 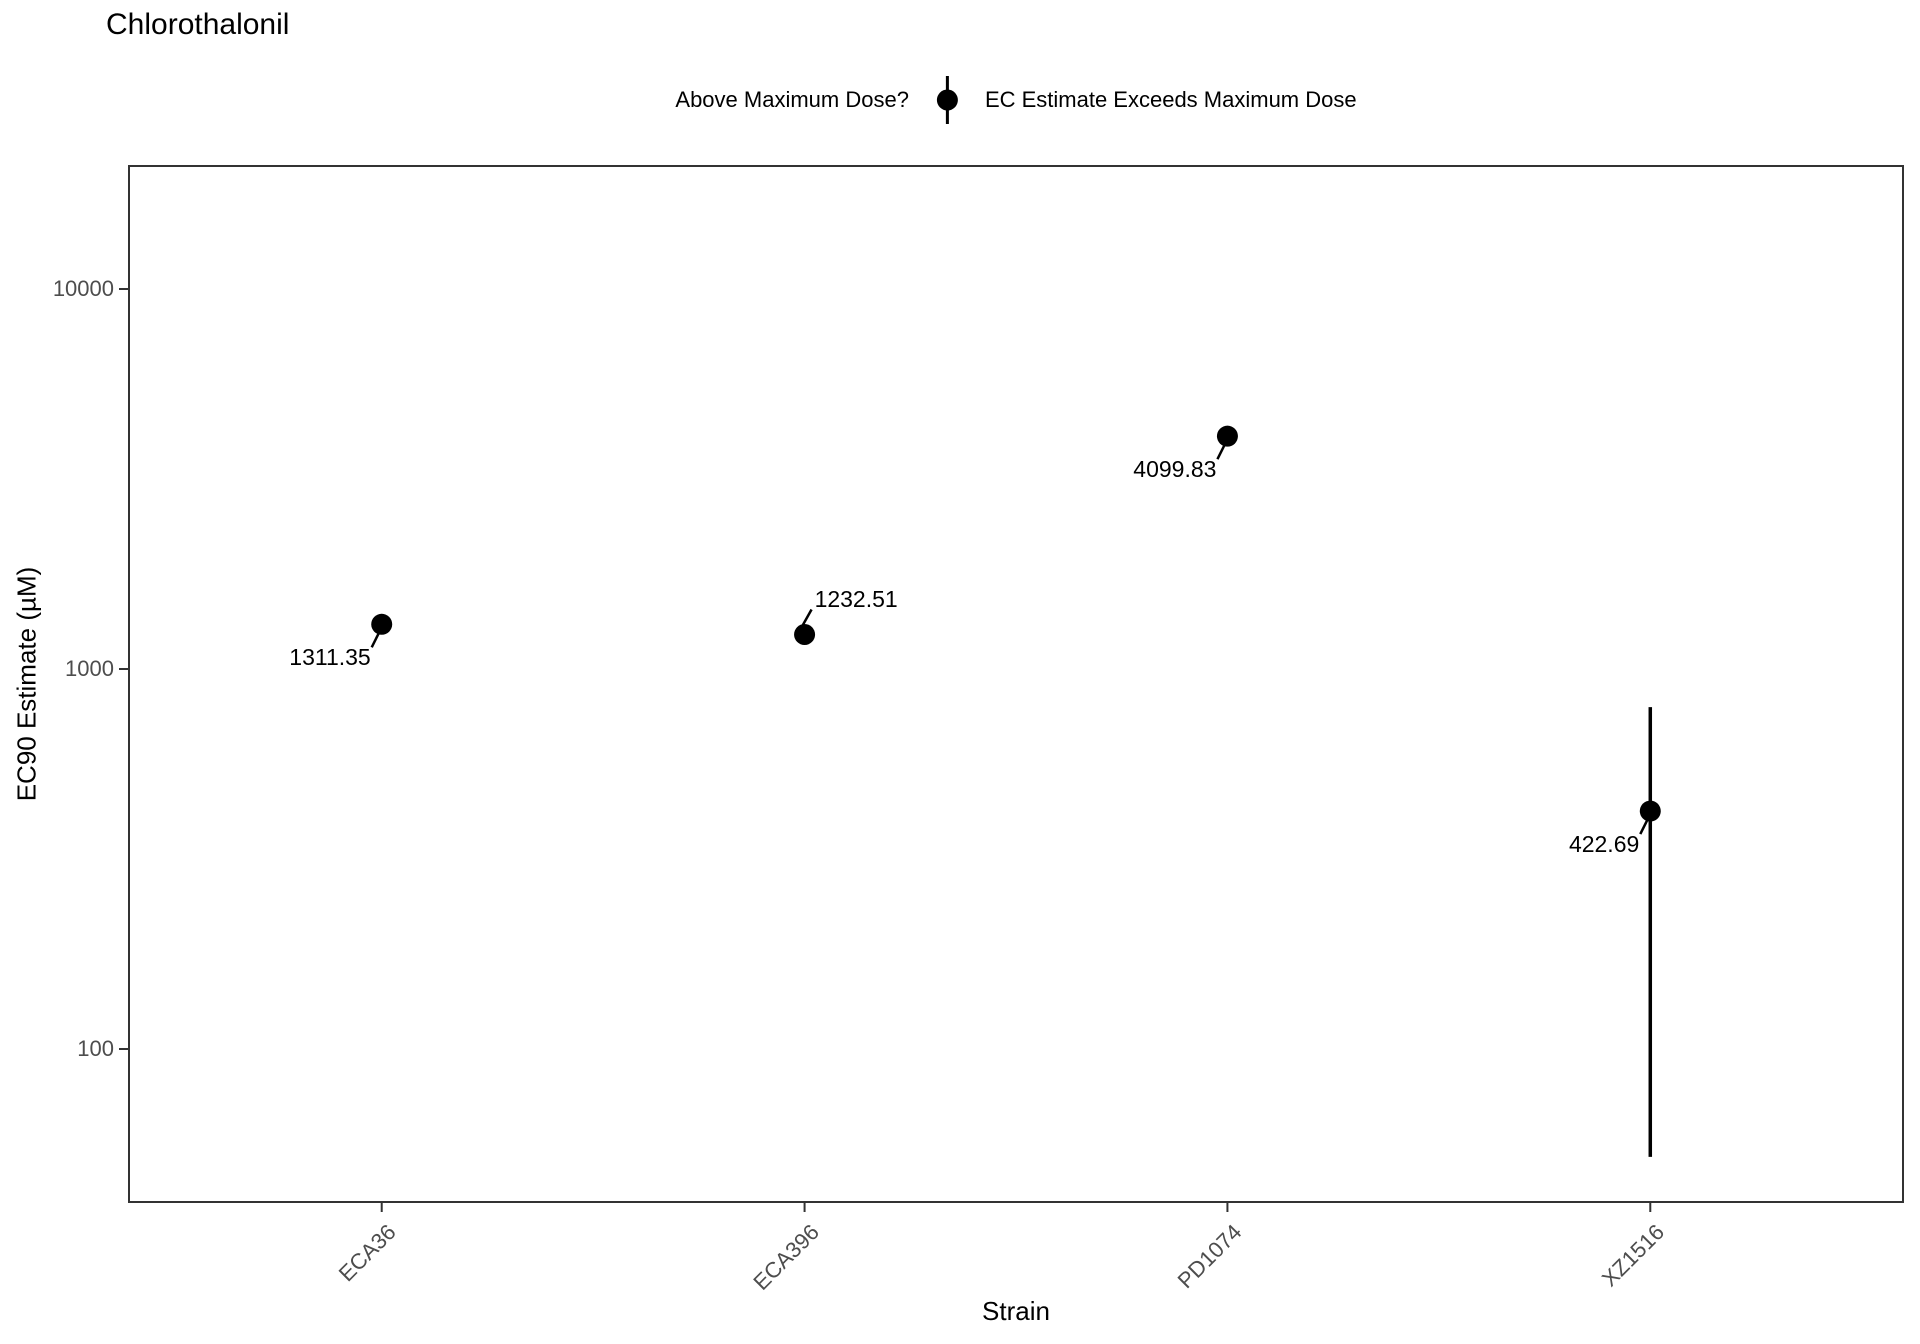 I want to click on pointrange-dot-glyph, so click(x=947, y=100).